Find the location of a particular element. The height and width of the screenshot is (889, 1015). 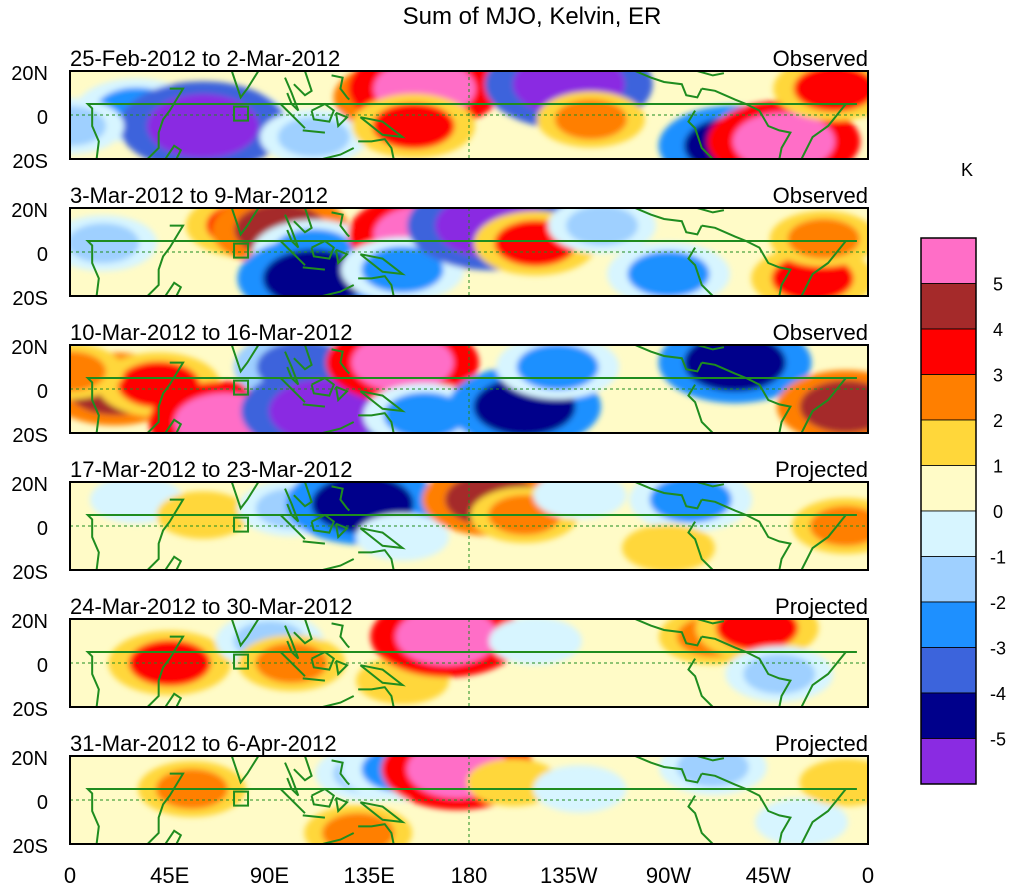

map-panel: 25-Feb-2012 to 2-Mar-2012 Observed 20N 0 20S is located at coordinates (440, 109).